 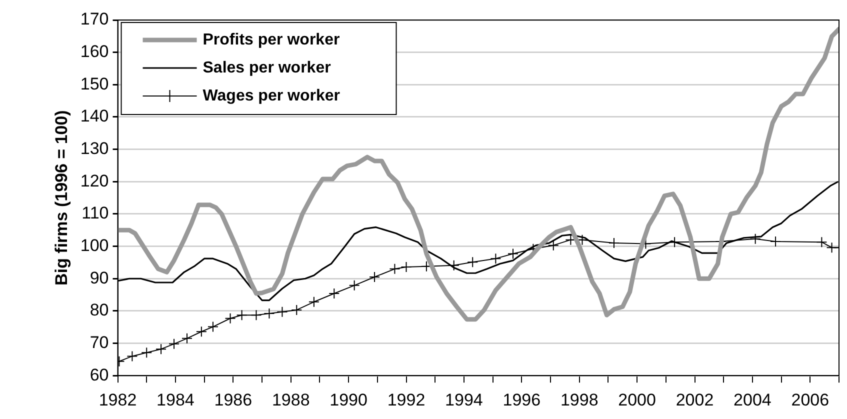 What do you see at coordinates (61, 198) in the screenshot?
I see `y-axis-title: Big firms (1996 = 100)` at bounding box center [61, 198].